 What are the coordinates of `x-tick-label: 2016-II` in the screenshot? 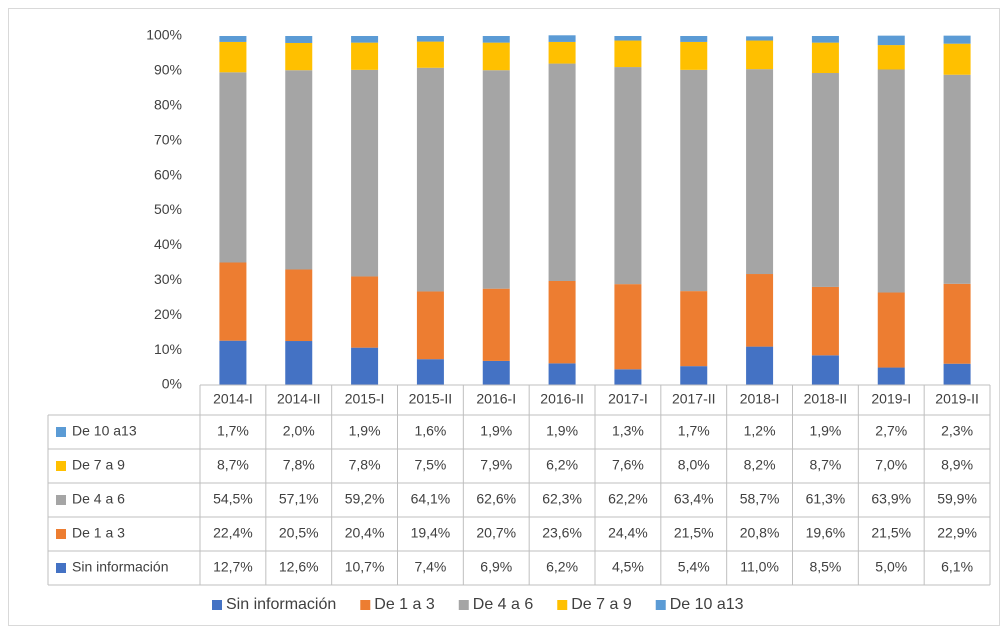 It's located at (562, 399).